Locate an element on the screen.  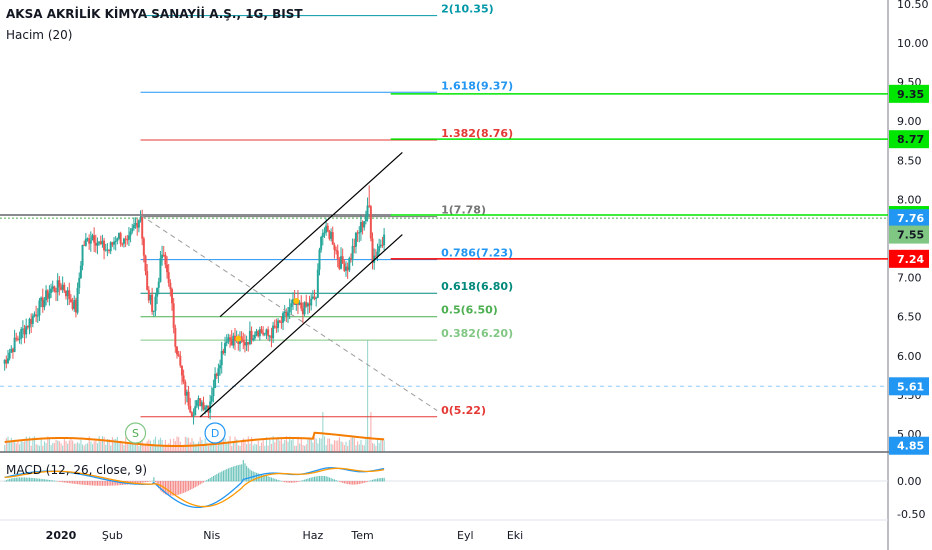
price-tick-label: 6.50 is located at coordinates (909, 317).